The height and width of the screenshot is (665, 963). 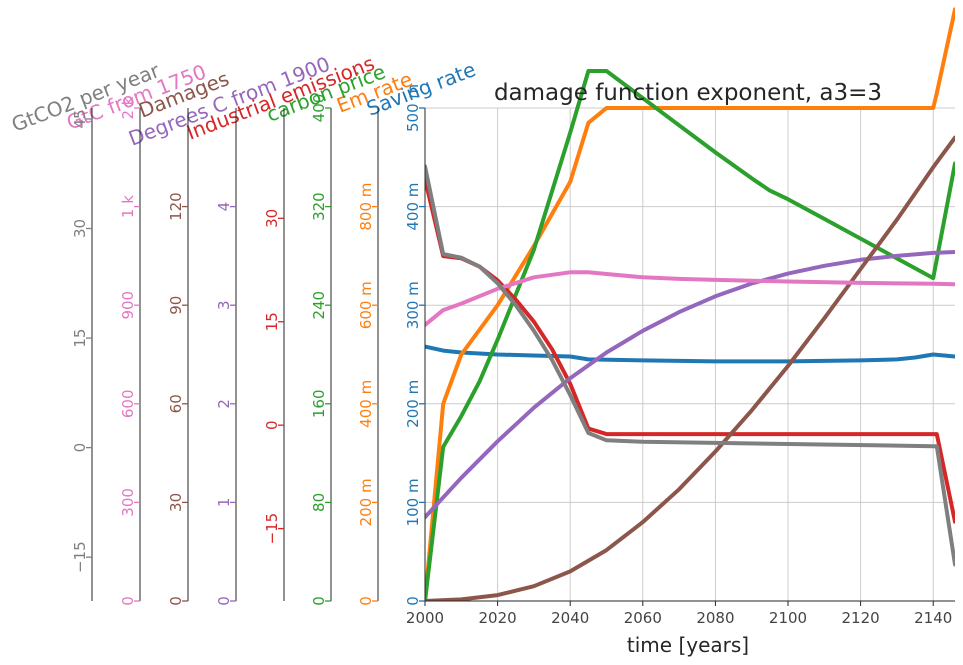 What do you see at coordinates (498, 618) in the screenshot?
I see `x-tick-label: 2020` at bounding box center [498, 618].